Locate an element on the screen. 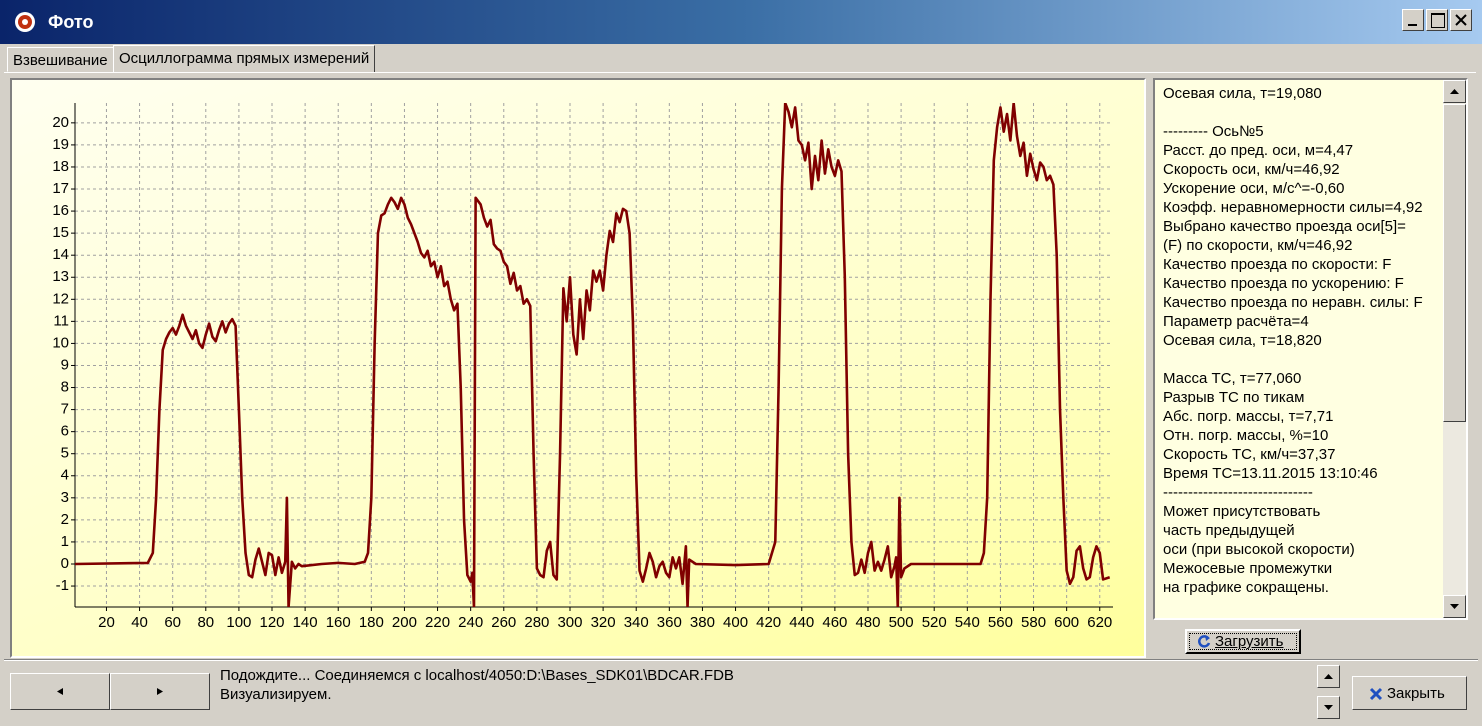  info-line: ------------------------------ is located at coordinates (1238, 492).